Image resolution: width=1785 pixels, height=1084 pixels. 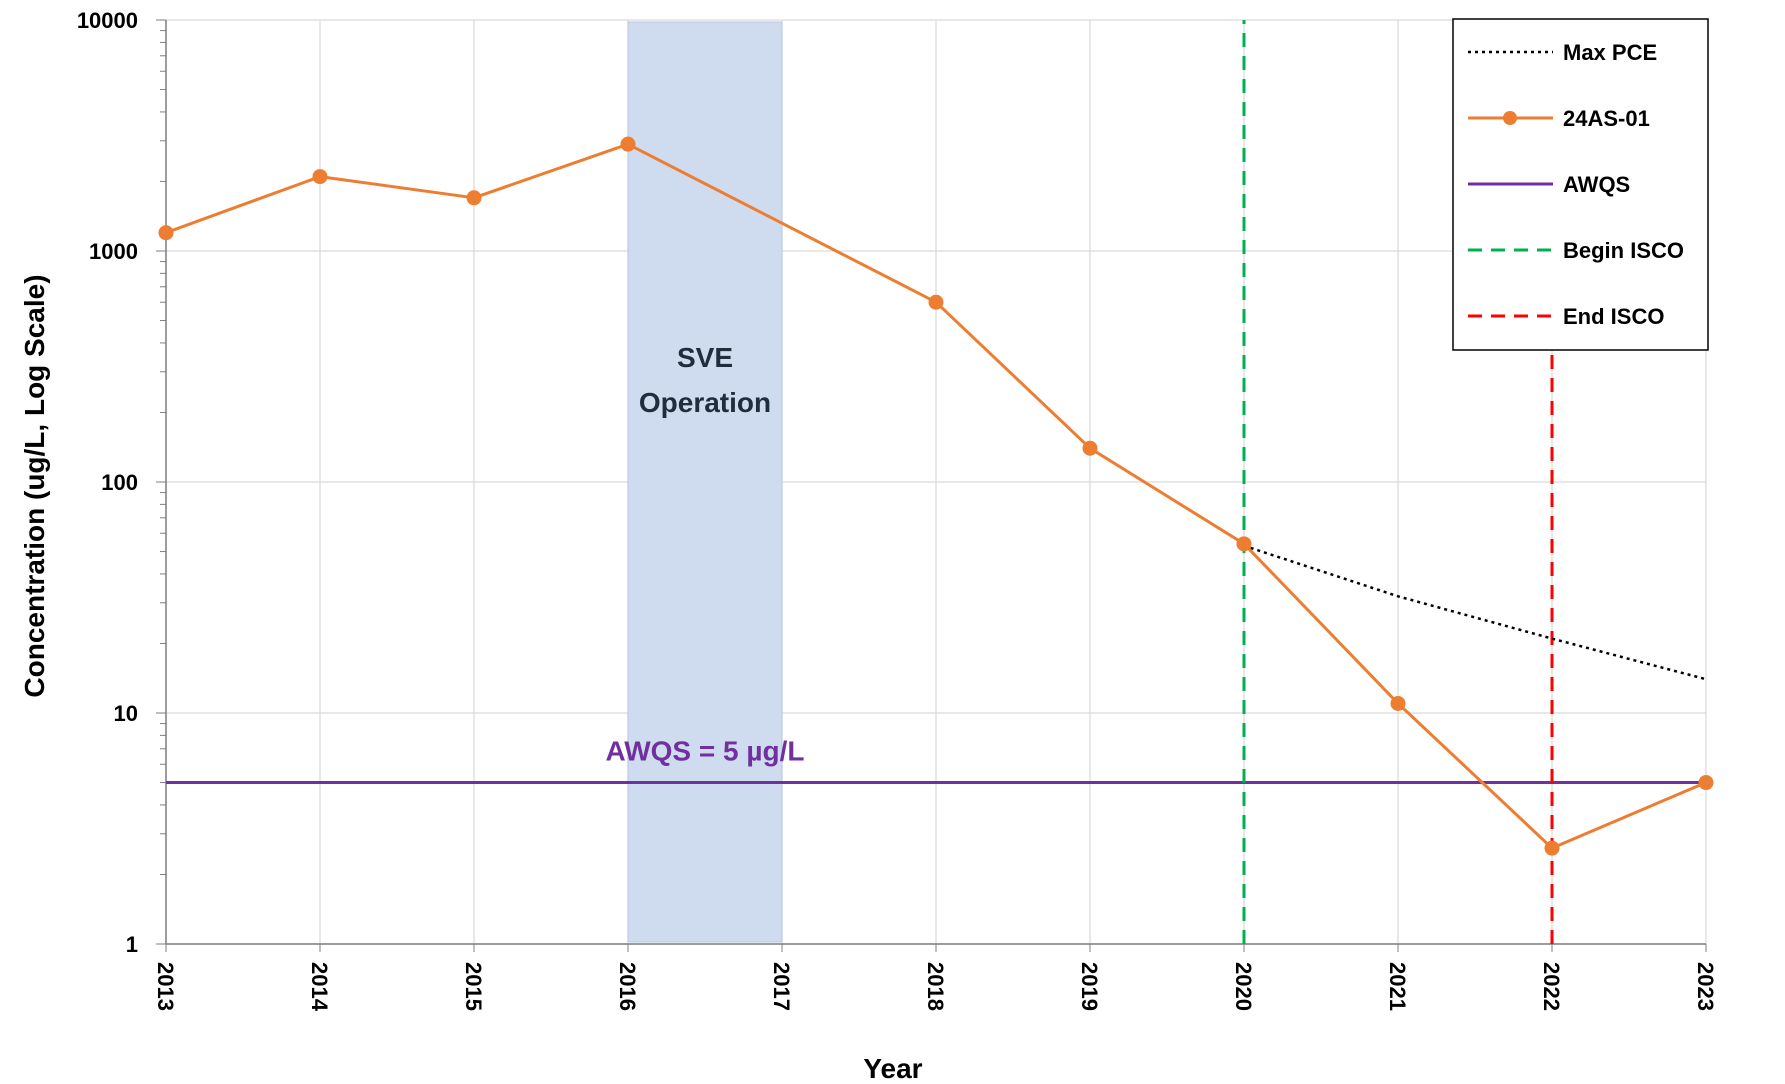 What do you see at coordinates (705, 357) in the screenshot?
I see `sve-label-line1: SVE` at bounding box center [705, 357].